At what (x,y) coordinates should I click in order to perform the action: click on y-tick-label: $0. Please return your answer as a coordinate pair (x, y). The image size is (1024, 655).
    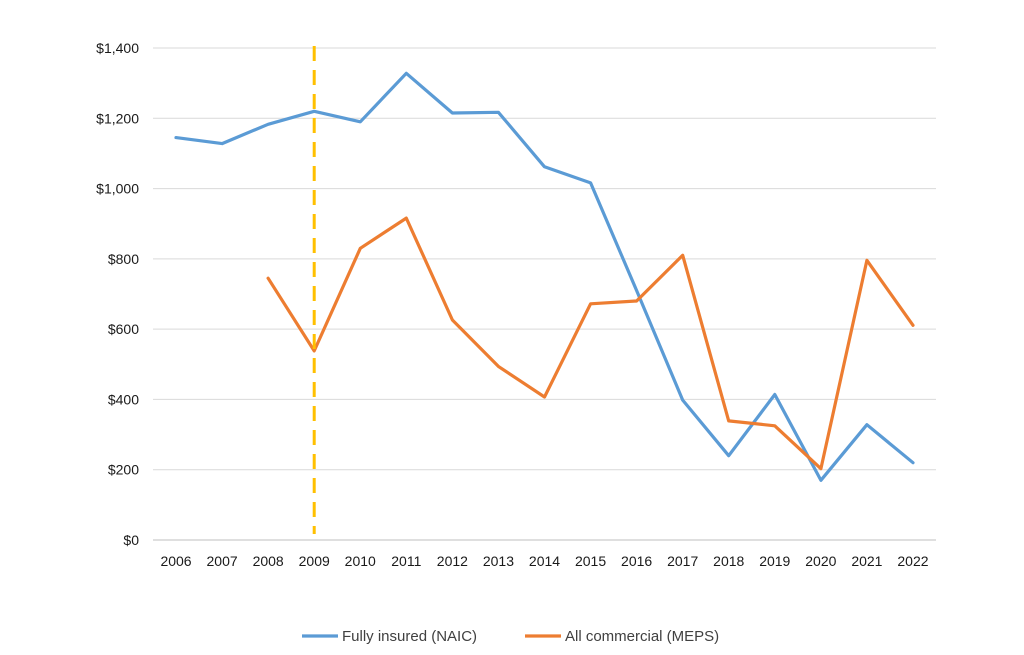
    Looking at the image, I should click on (131, 540).